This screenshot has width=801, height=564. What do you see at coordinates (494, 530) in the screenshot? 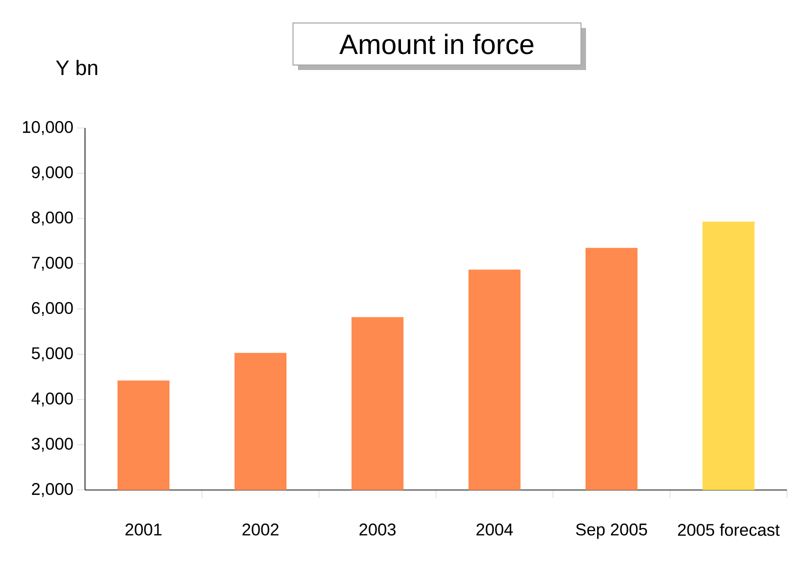
I see `x-tick-label: 2004` at bounding box center [494, 530].